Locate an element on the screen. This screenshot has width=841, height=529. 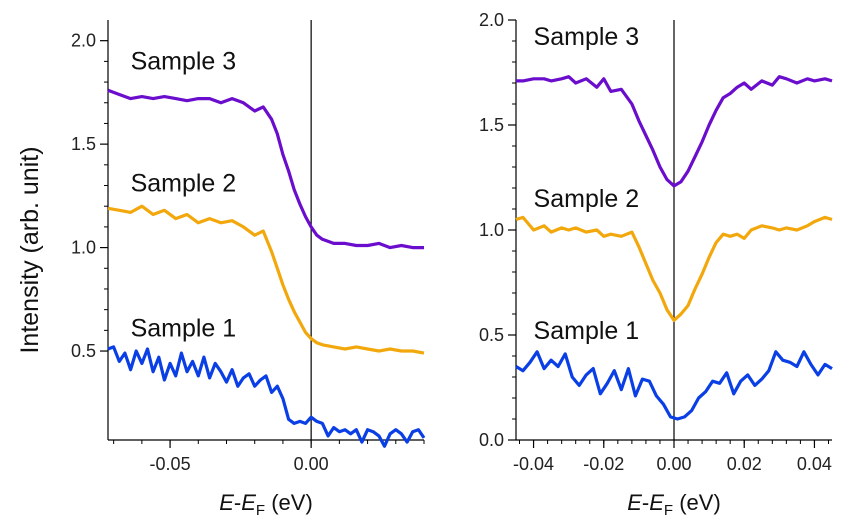
right-label-sample-1: Sample 1 is located at coordinates (587, 331).